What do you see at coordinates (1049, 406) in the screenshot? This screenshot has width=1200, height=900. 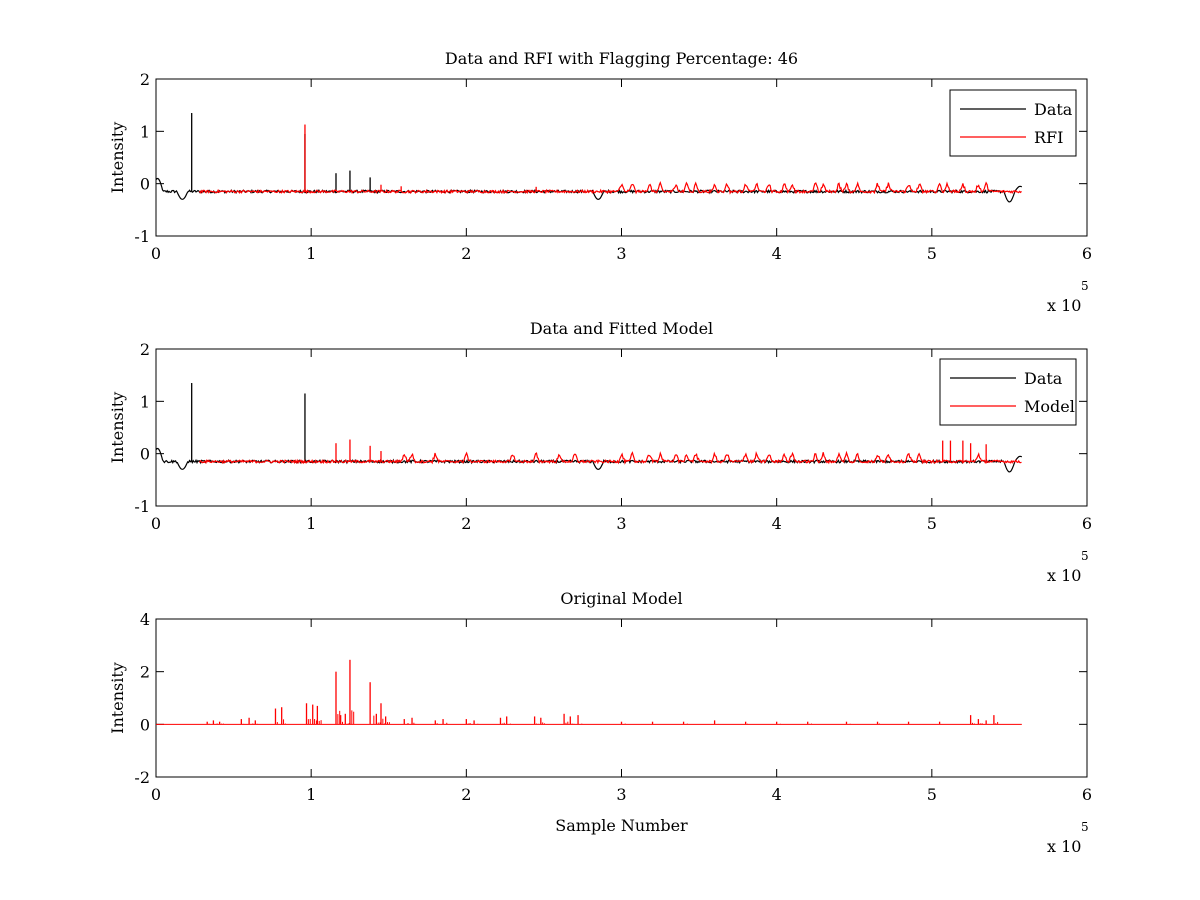 I see `legend-label: Model` at bounding box center [1049, 406].